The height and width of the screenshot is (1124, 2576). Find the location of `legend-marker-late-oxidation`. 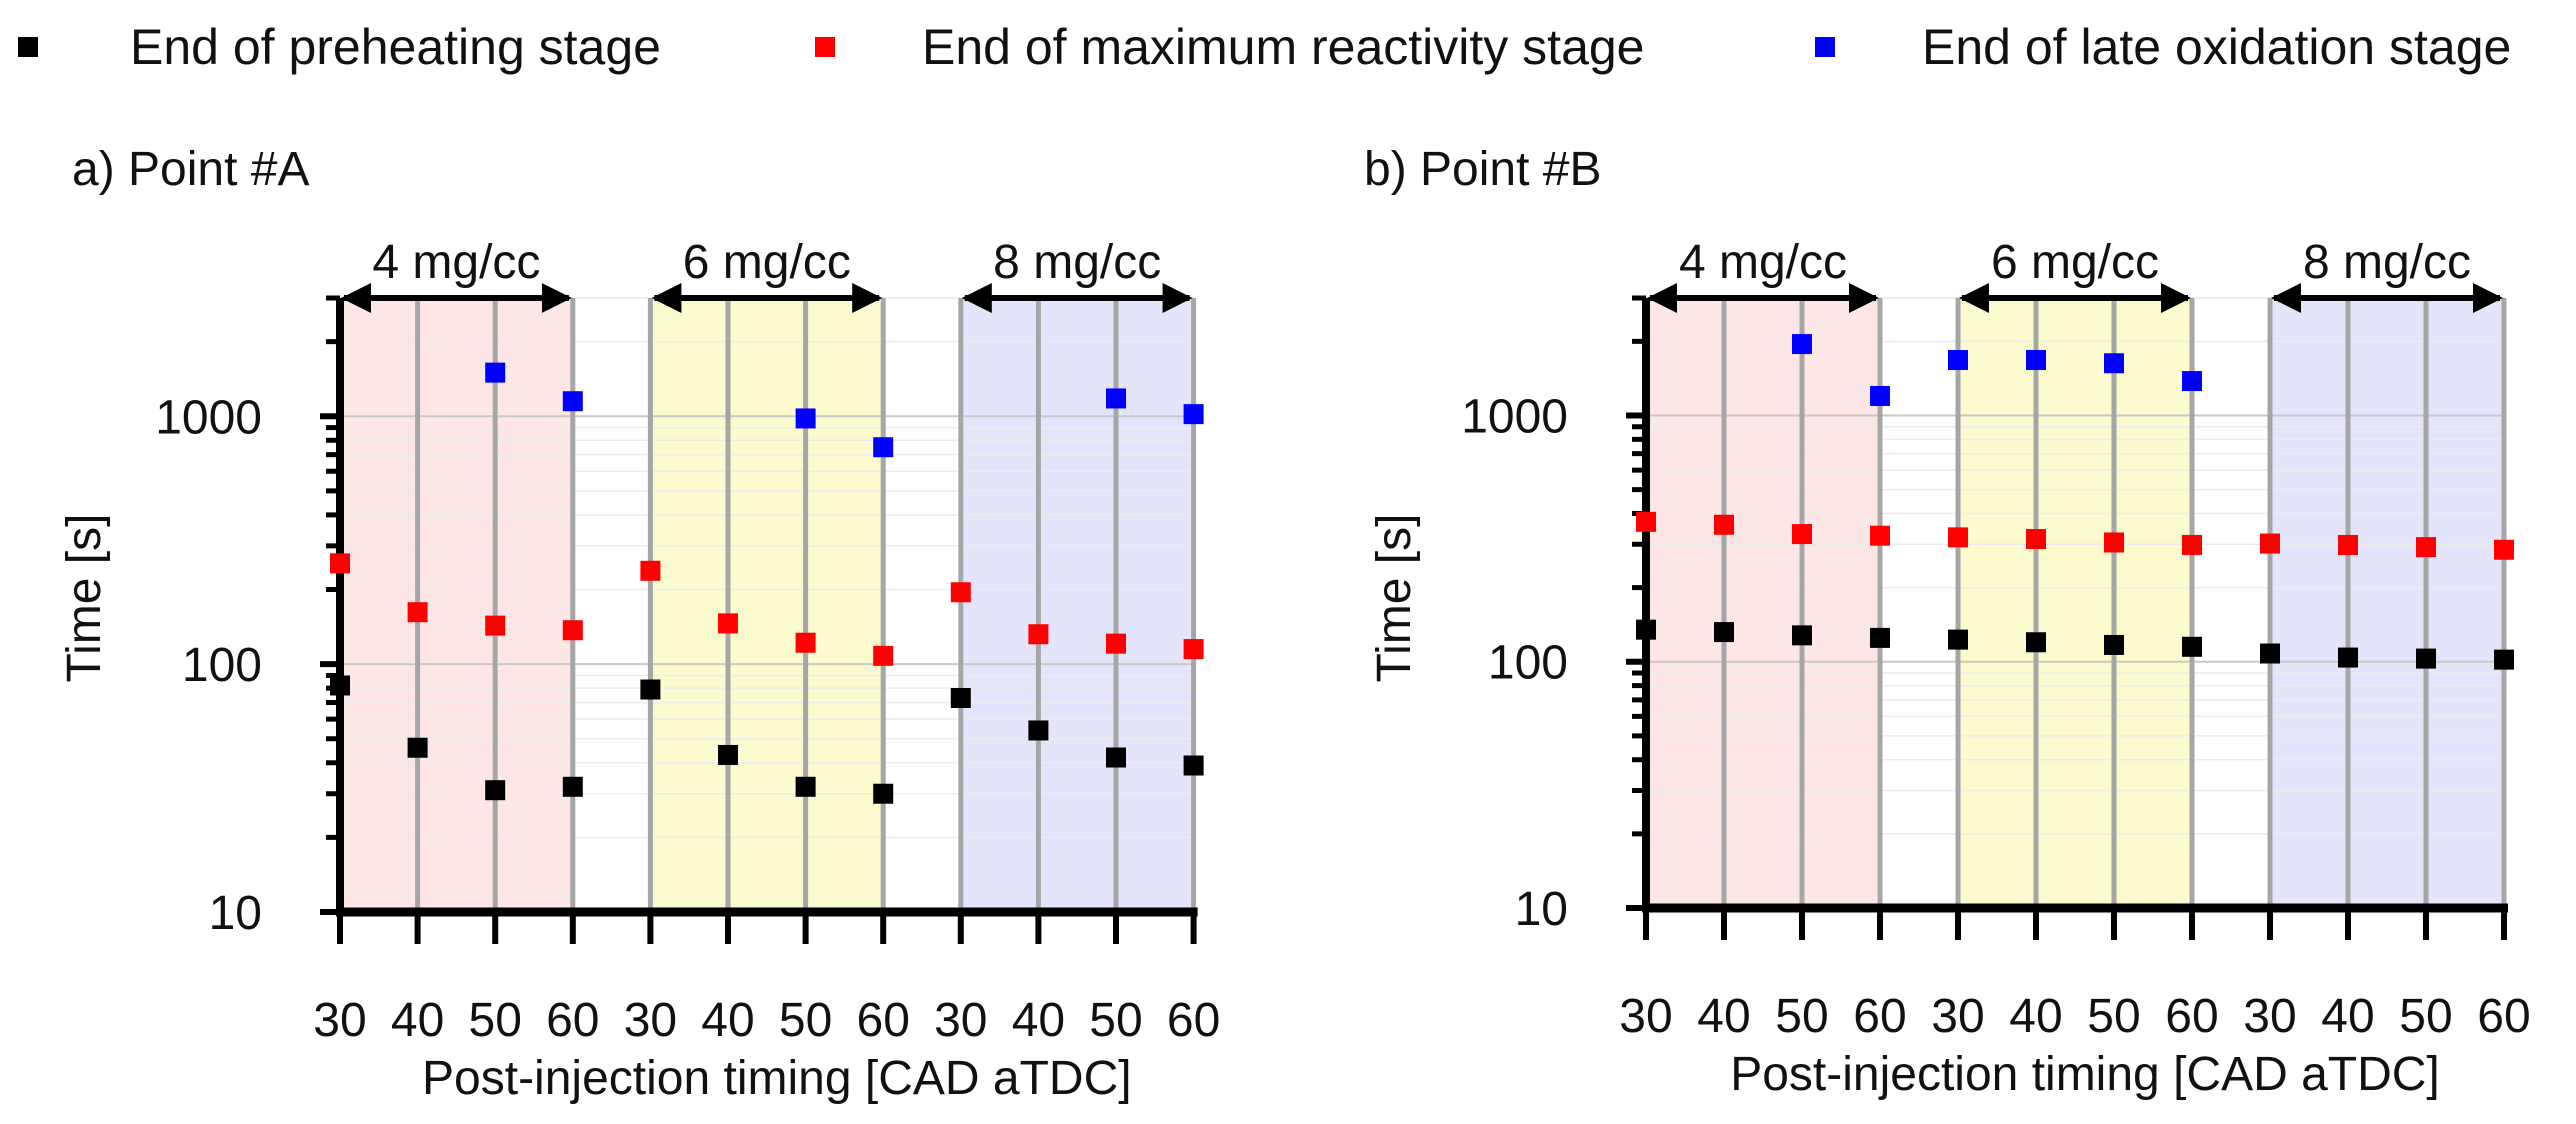

legend-marker-late-oxidation is located at coordinates (1825, 47).